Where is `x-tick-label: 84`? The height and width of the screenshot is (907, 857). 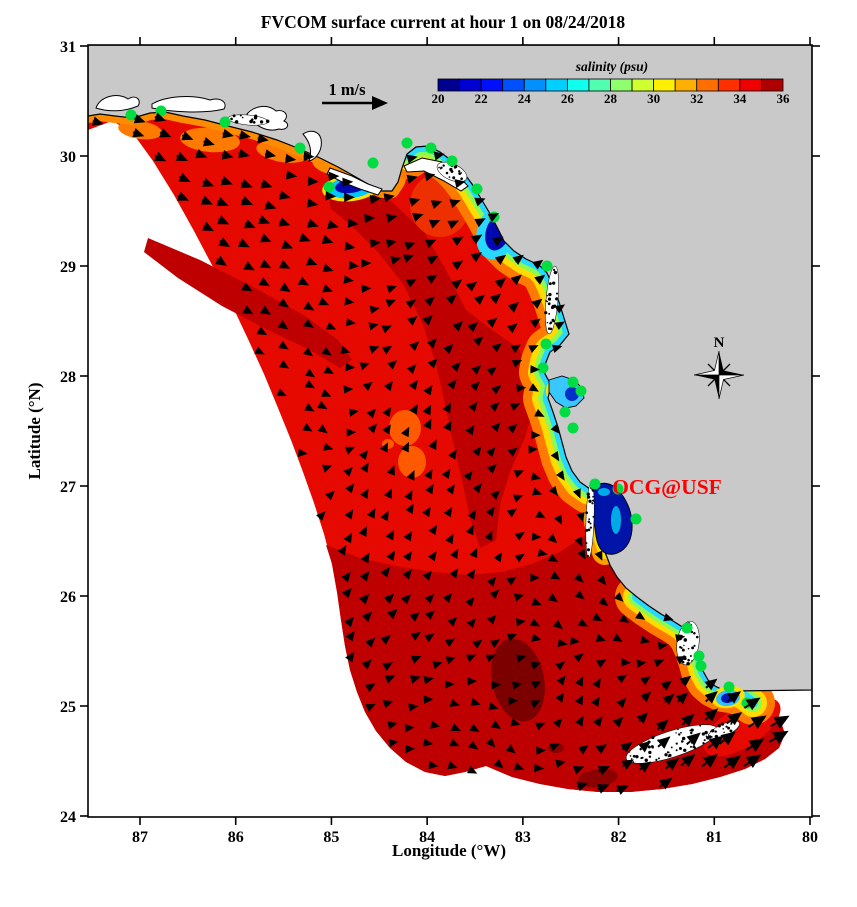
x-tick-label: 84 is located at coordinates (427, 837).